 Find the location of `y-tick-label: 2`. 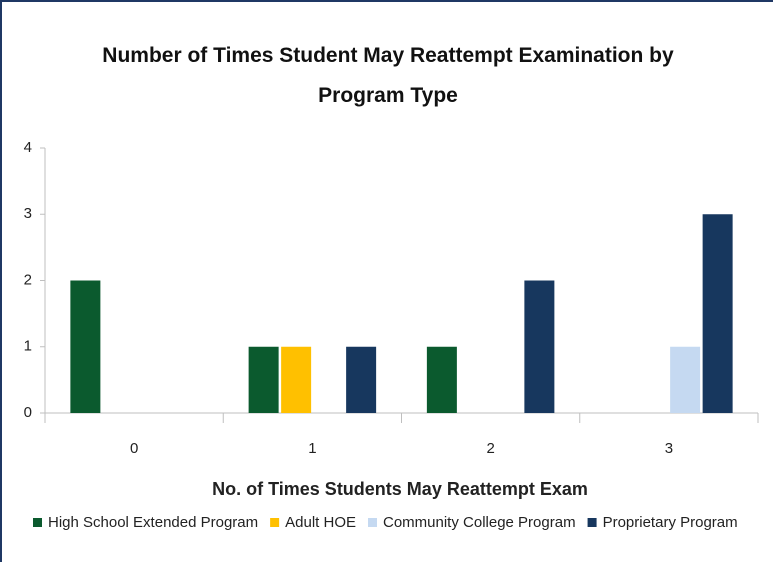

y-tick-label: 2 is located at coordinates (28, 279).